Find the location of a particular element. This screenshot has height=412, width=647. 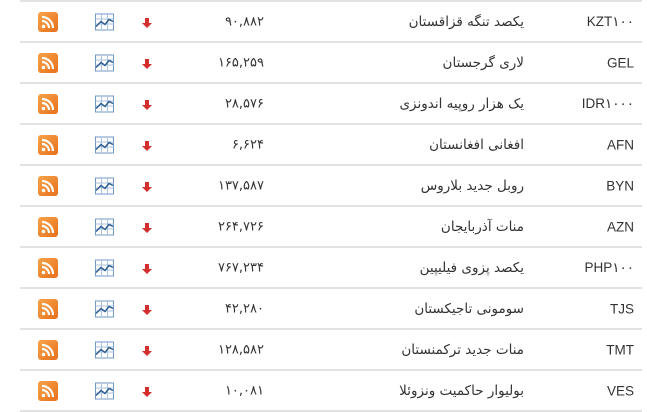

rate-value: ۱۶۵,۲۵۹ is located at coordinates (240, 62).